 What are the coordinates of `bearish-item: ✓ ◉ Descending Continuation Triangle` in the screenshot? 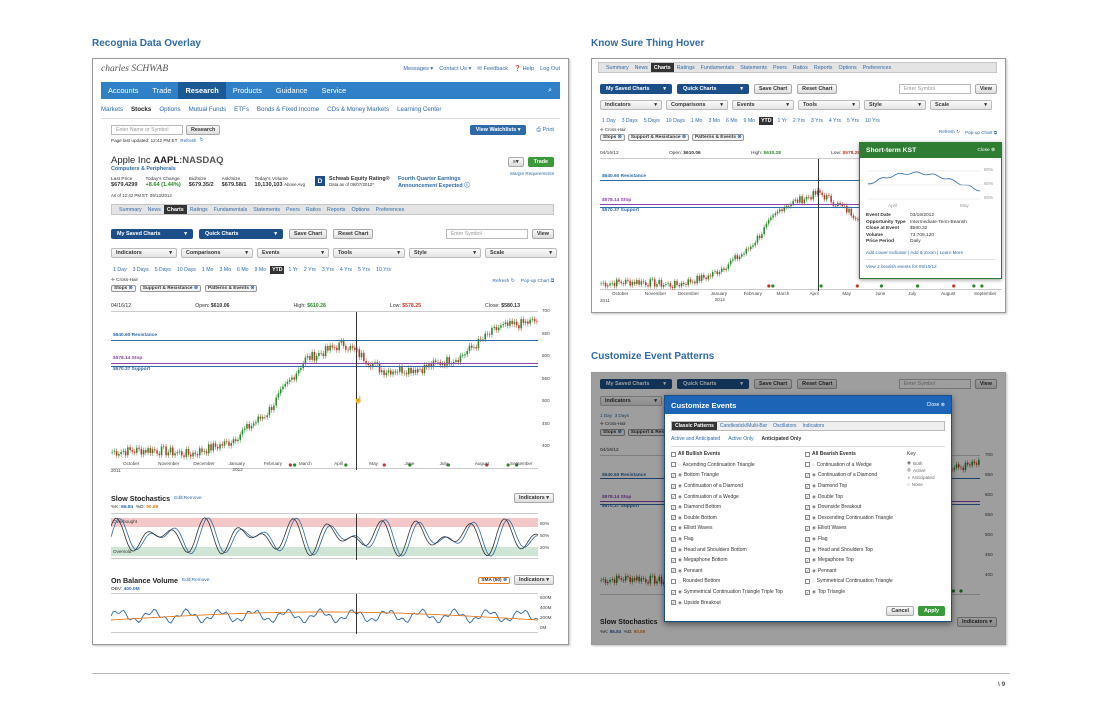 It's located at (849, 517).